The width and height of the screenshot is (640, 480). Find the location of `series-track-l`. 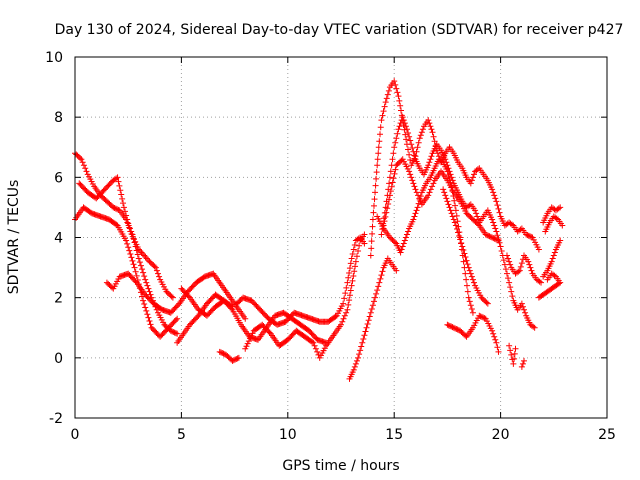

series-track-l is located at coordinates (458, 222).